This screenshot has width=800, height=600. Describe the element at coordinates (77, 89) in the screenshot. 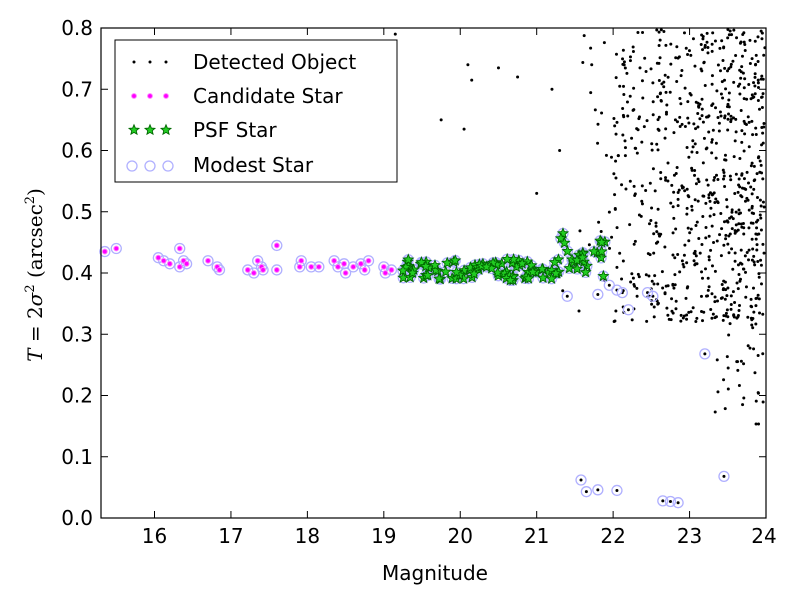

I see `y-tick-label: 0.7` at that location.